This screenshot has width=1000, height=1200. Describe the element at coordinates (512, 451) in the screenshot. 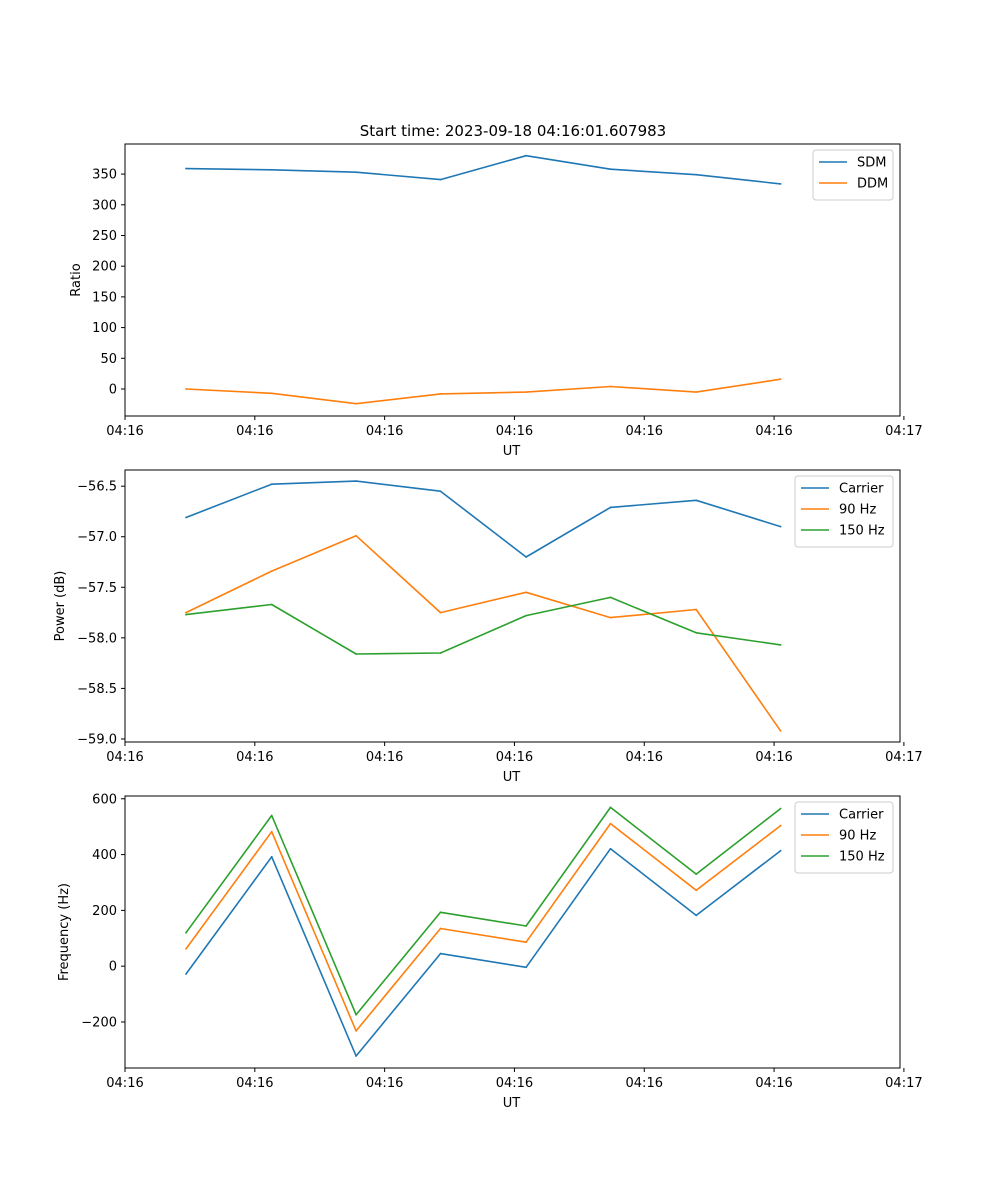

I see `ratio-x-axis-label: UT` at that location.